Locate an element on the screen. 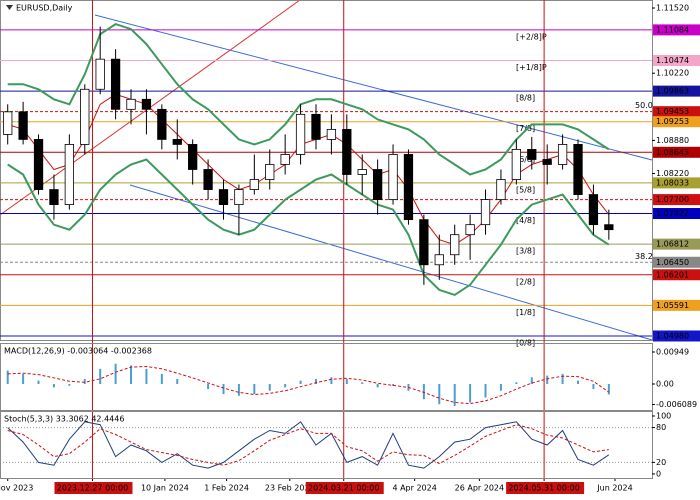 The image size is (700, 500). level-label: [3/8] is located at coordinates (525, 251).